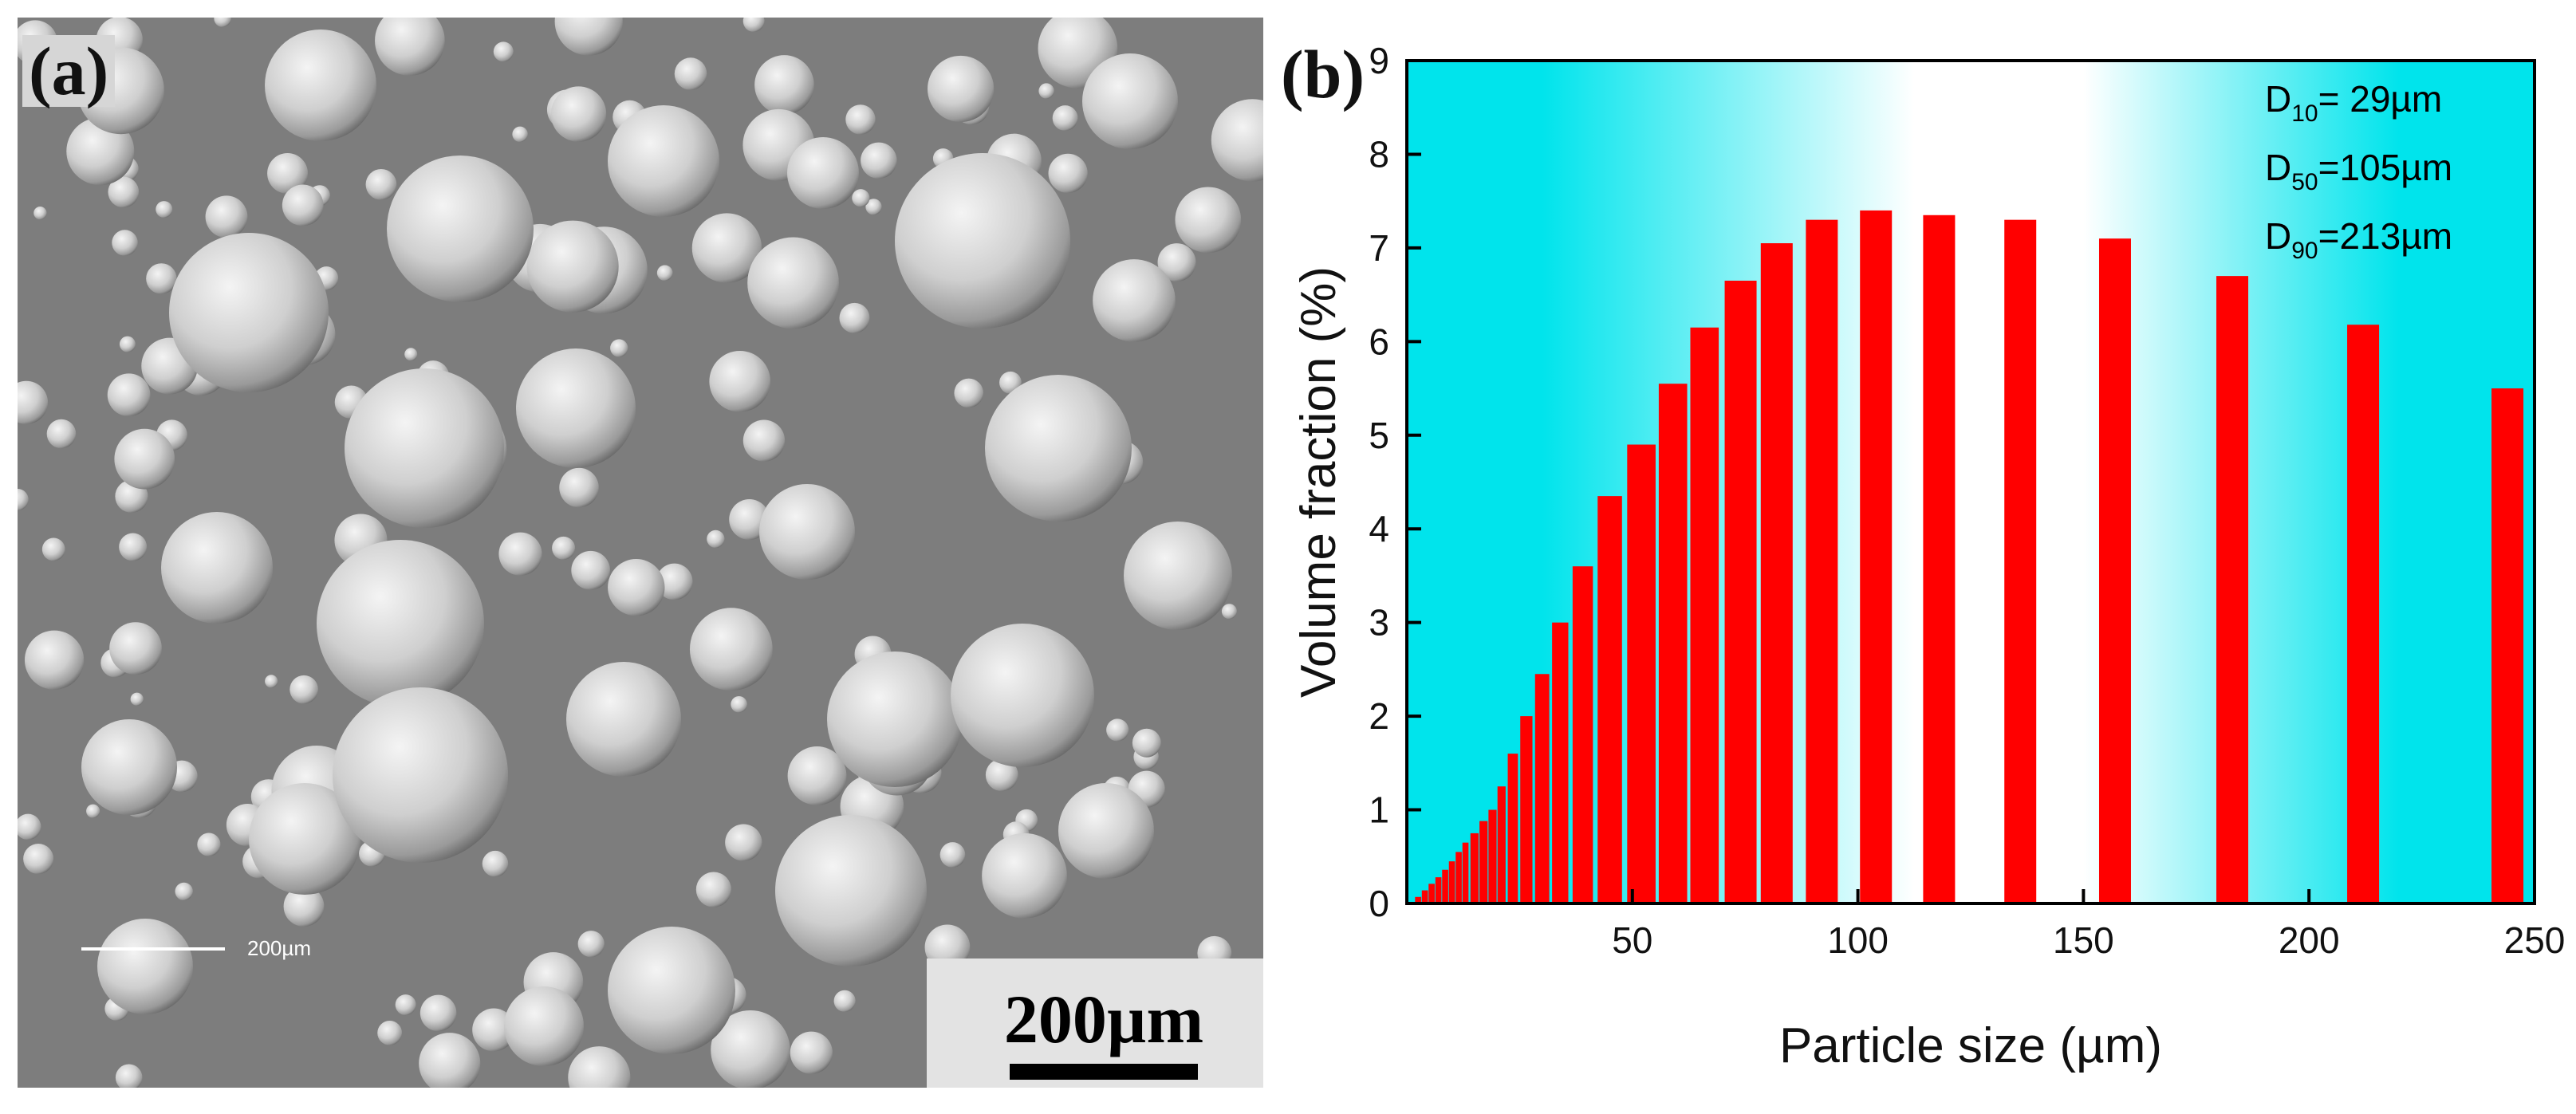 This screenshot has width=2576, height=1114. Describe the element at coordinates (1970, 1045) in the screenshot. I see `x-axis-label: Particle size (µm)` at that location.